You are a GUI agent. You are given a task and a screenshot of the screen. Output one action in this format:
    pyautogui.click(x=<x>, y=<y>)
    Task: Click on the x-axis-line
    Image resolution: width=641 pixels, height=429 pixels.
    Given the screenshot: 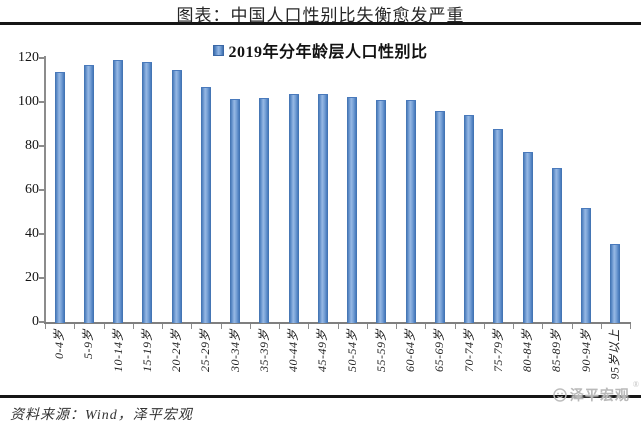 What is the action you would take?
    pyautogui.click(x=337, y=323)
    